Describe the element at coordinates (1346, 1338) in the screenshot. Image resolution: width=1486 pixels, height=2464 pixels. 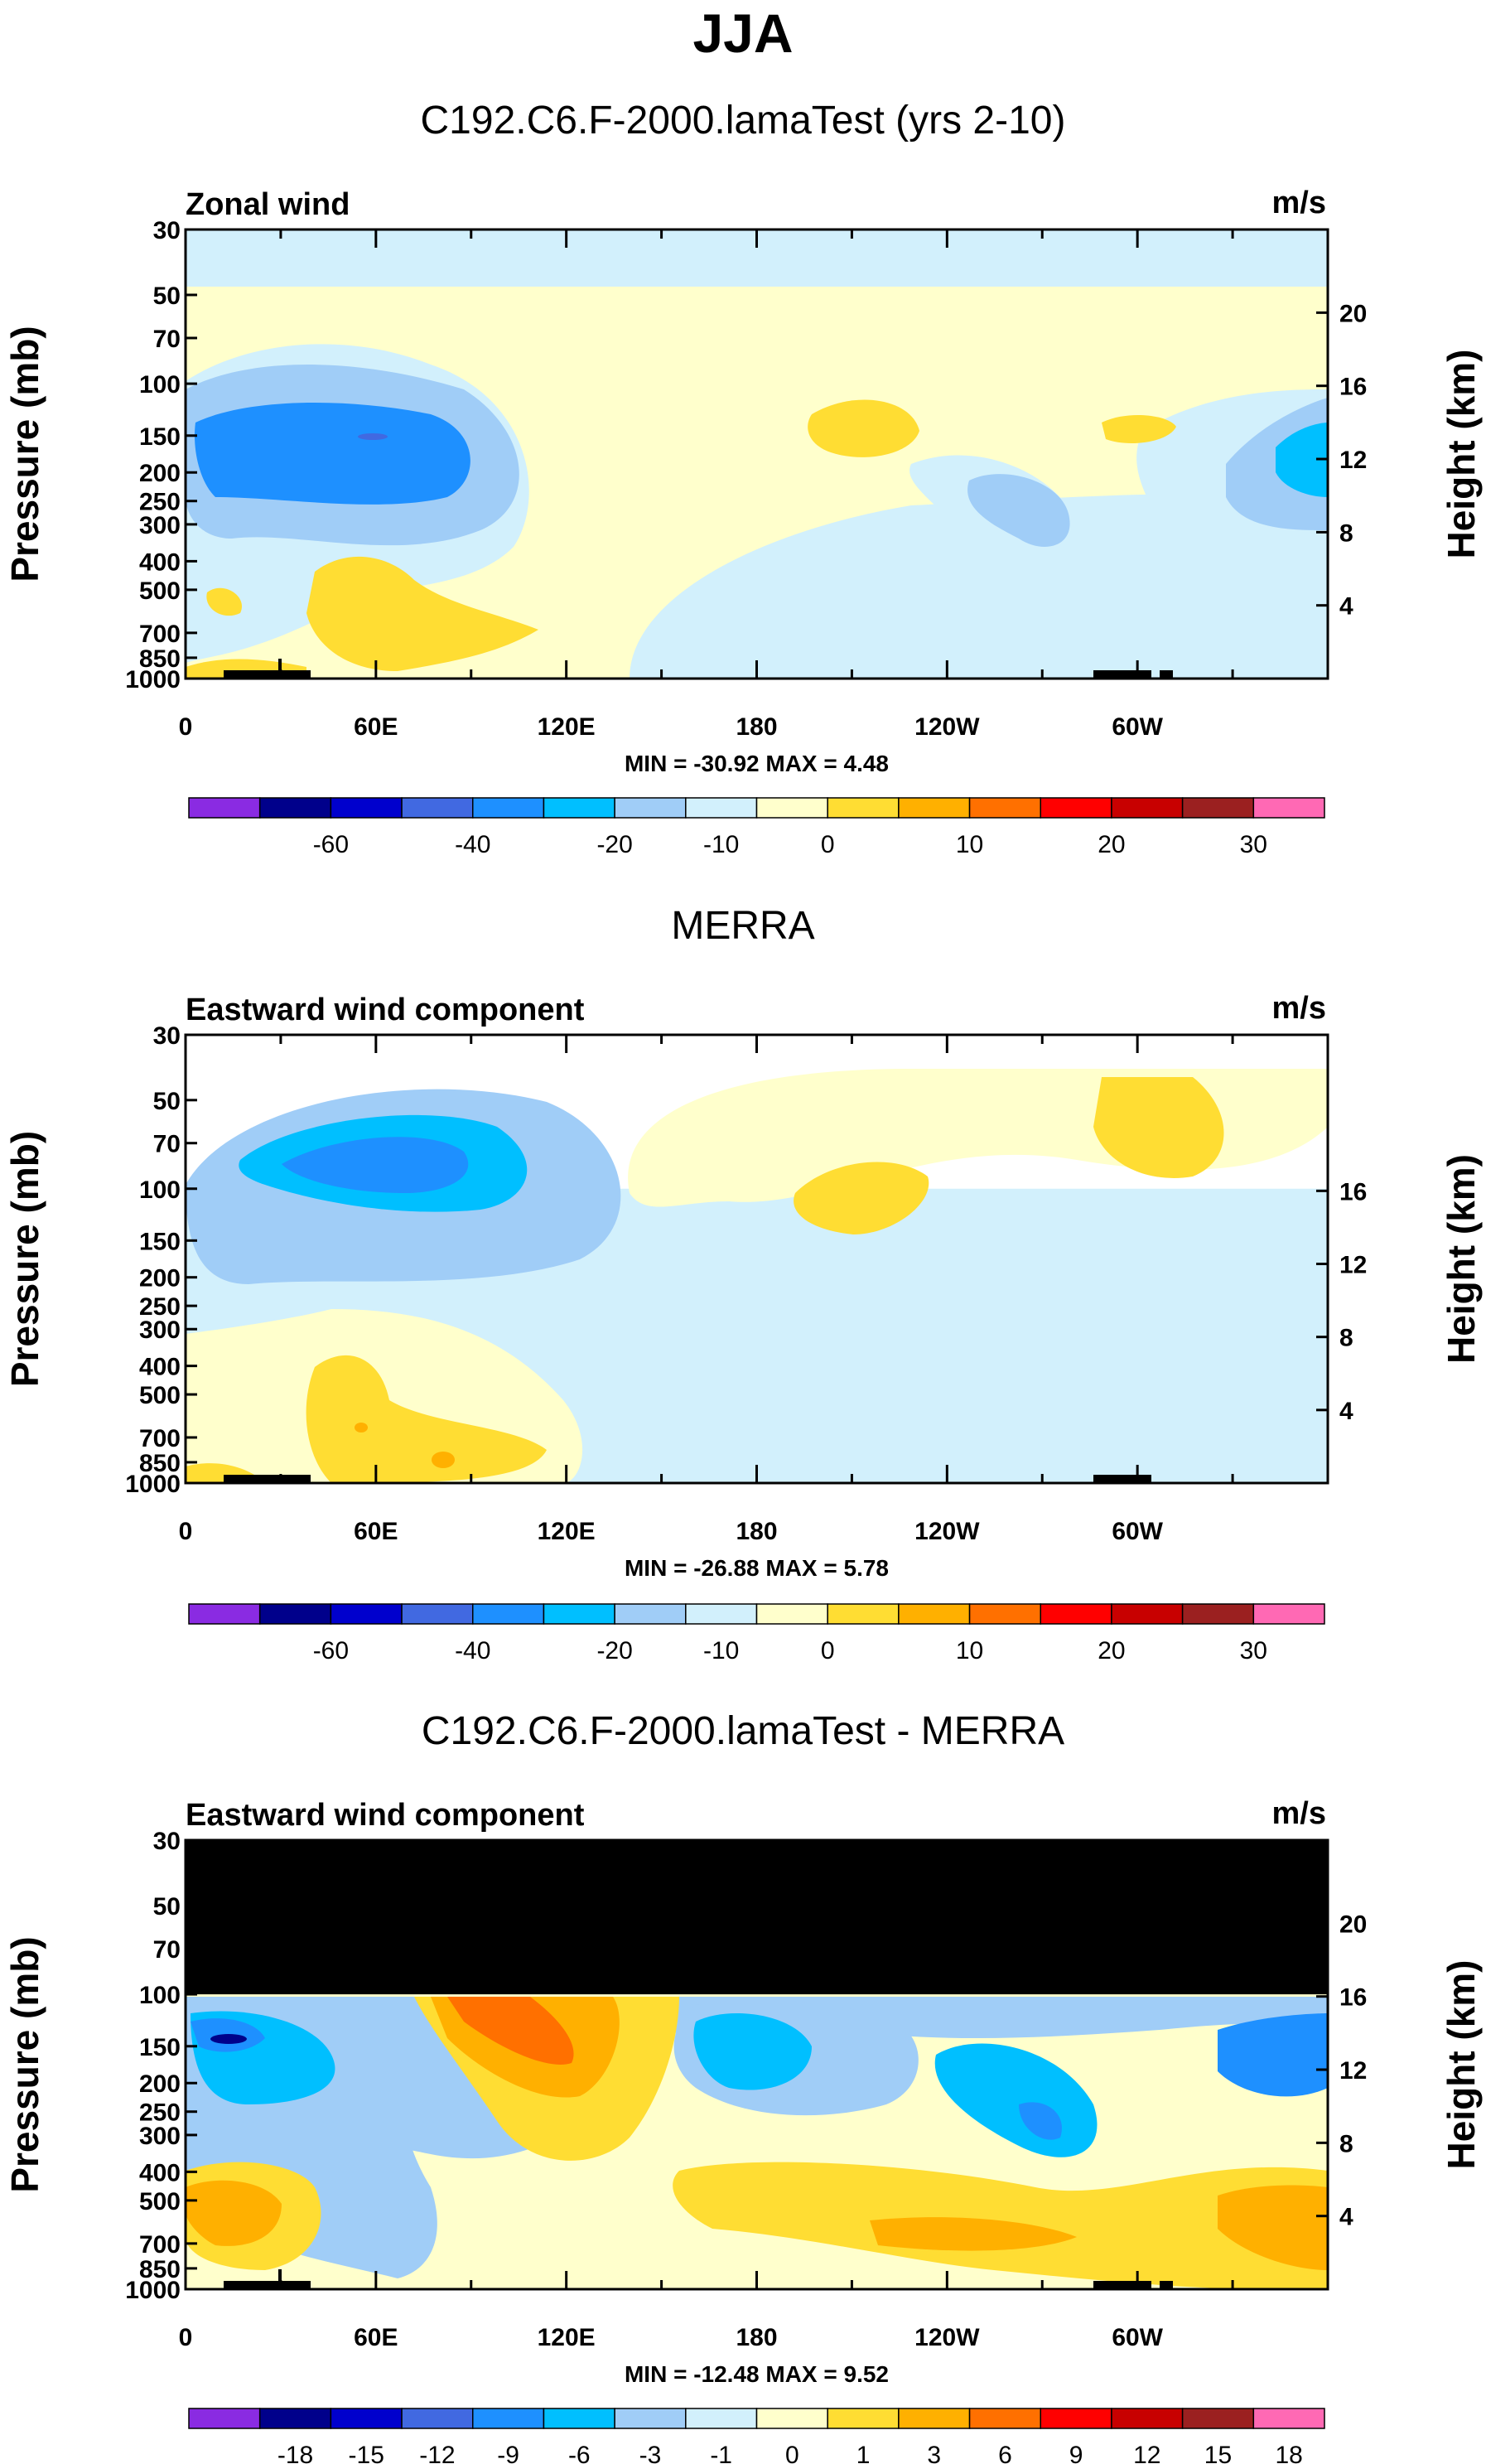
I see `y2-tick-label: 8` at that location.